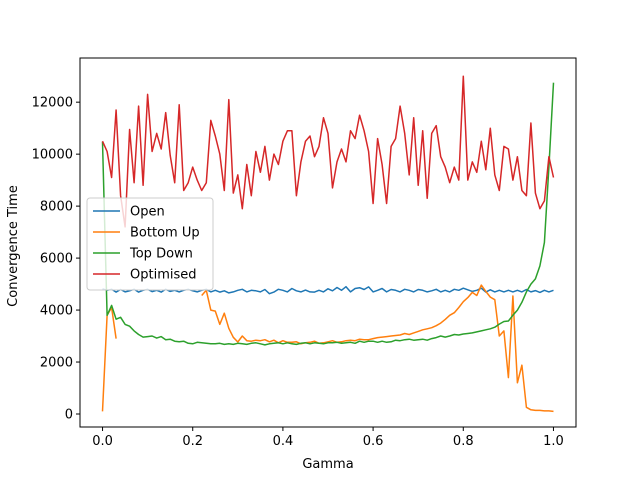  I want to click on y-tick-label: 10000, so click(52, 155).